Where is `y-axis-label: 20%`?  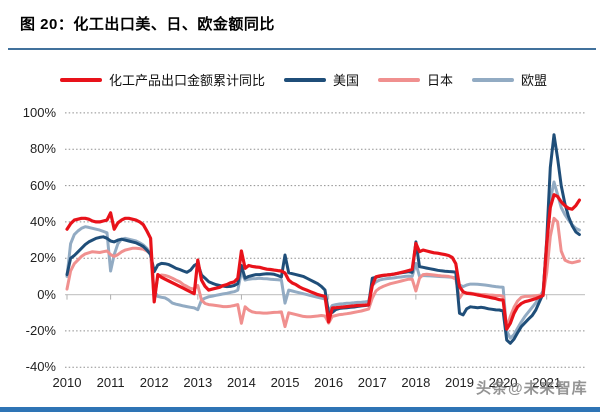 y-axis-label: 20% is located at coordinates (42, 258).